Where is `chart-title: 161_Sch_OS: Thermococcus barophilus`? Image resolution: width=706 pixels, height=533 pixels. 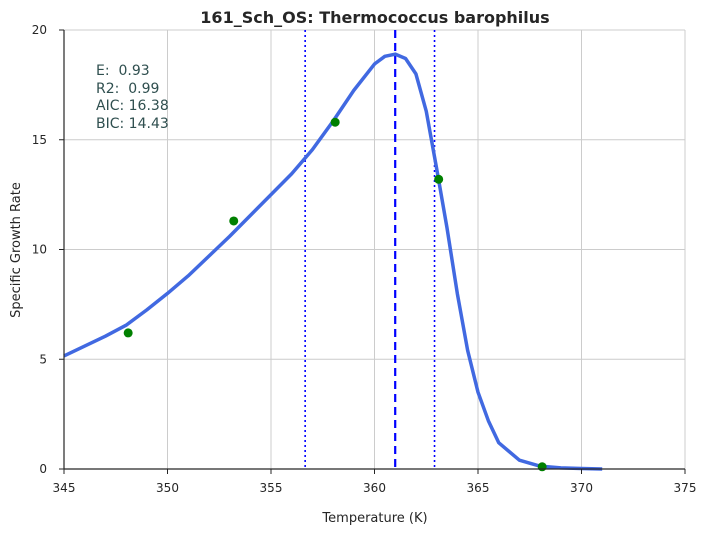 chart-title: 161_Sch_OS: Thermococcus barophilus is located at coordinates (374, 17).